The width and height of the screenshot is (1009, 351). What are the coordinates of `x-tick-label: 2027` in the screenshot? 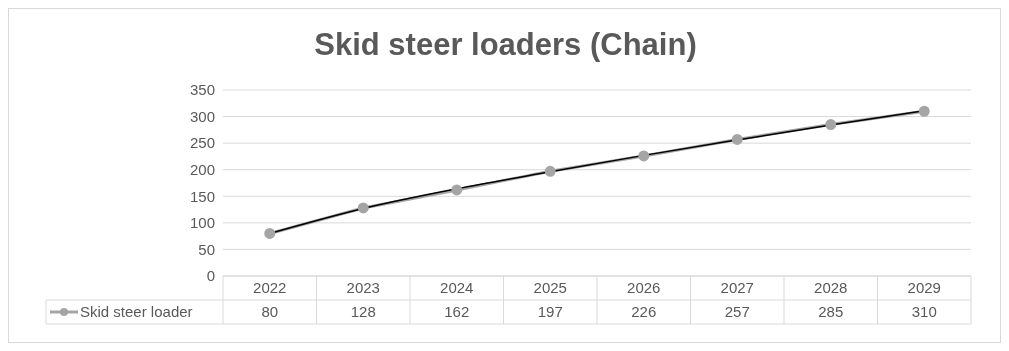 It's located at (737, 287).